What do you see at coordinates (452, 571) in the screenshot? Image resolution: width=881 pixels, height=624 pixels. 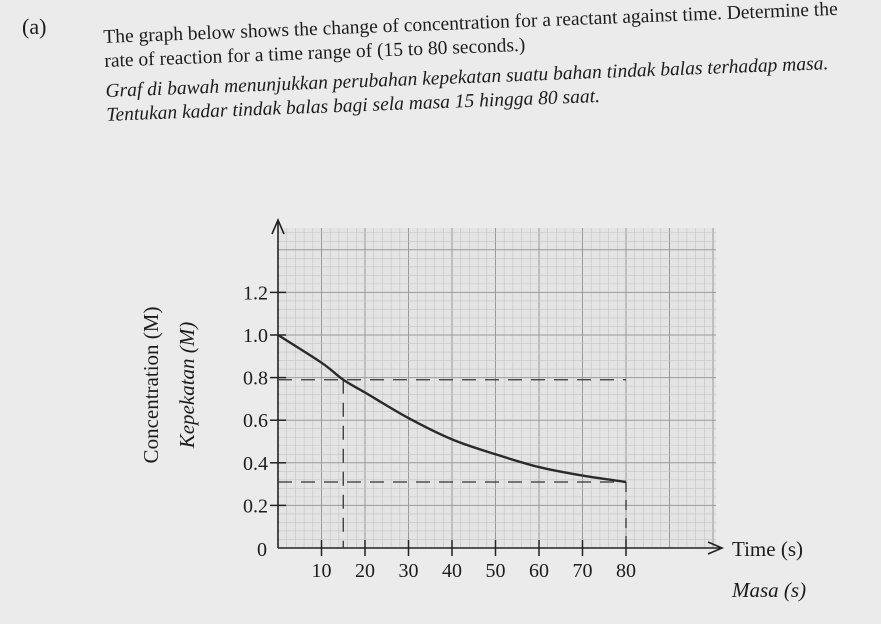 I see `x-tick-label: 40` at bounding box center [452, 571].